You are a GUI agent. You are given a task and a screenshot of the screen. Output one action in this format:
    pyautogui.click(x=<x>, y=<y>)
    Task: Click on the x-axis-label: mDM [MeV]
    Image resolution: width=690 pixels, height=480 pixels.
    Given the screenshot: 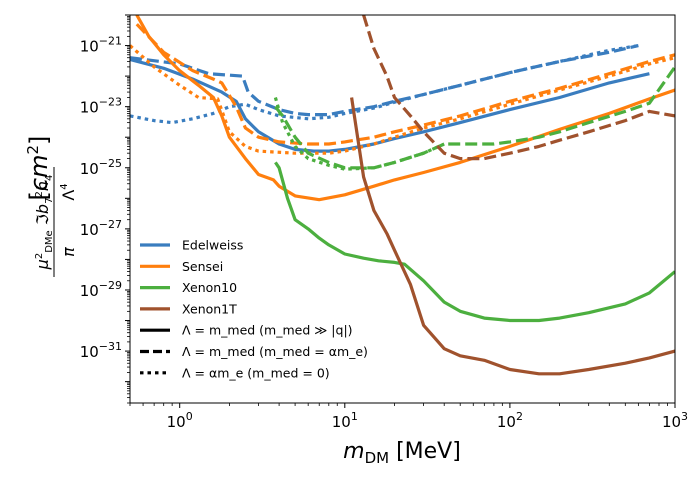 What is the action you would take?
    pyautogui.click(x=402, y=453)
    